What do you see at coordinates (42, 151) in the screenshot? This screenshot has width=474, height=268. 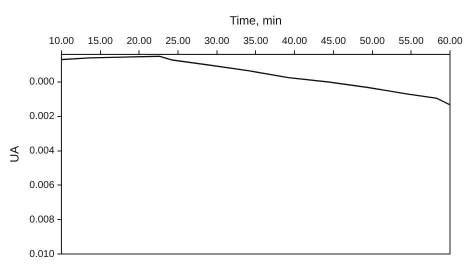 I see `y-tick-label: 0.004` at bounding box center [42, 151].